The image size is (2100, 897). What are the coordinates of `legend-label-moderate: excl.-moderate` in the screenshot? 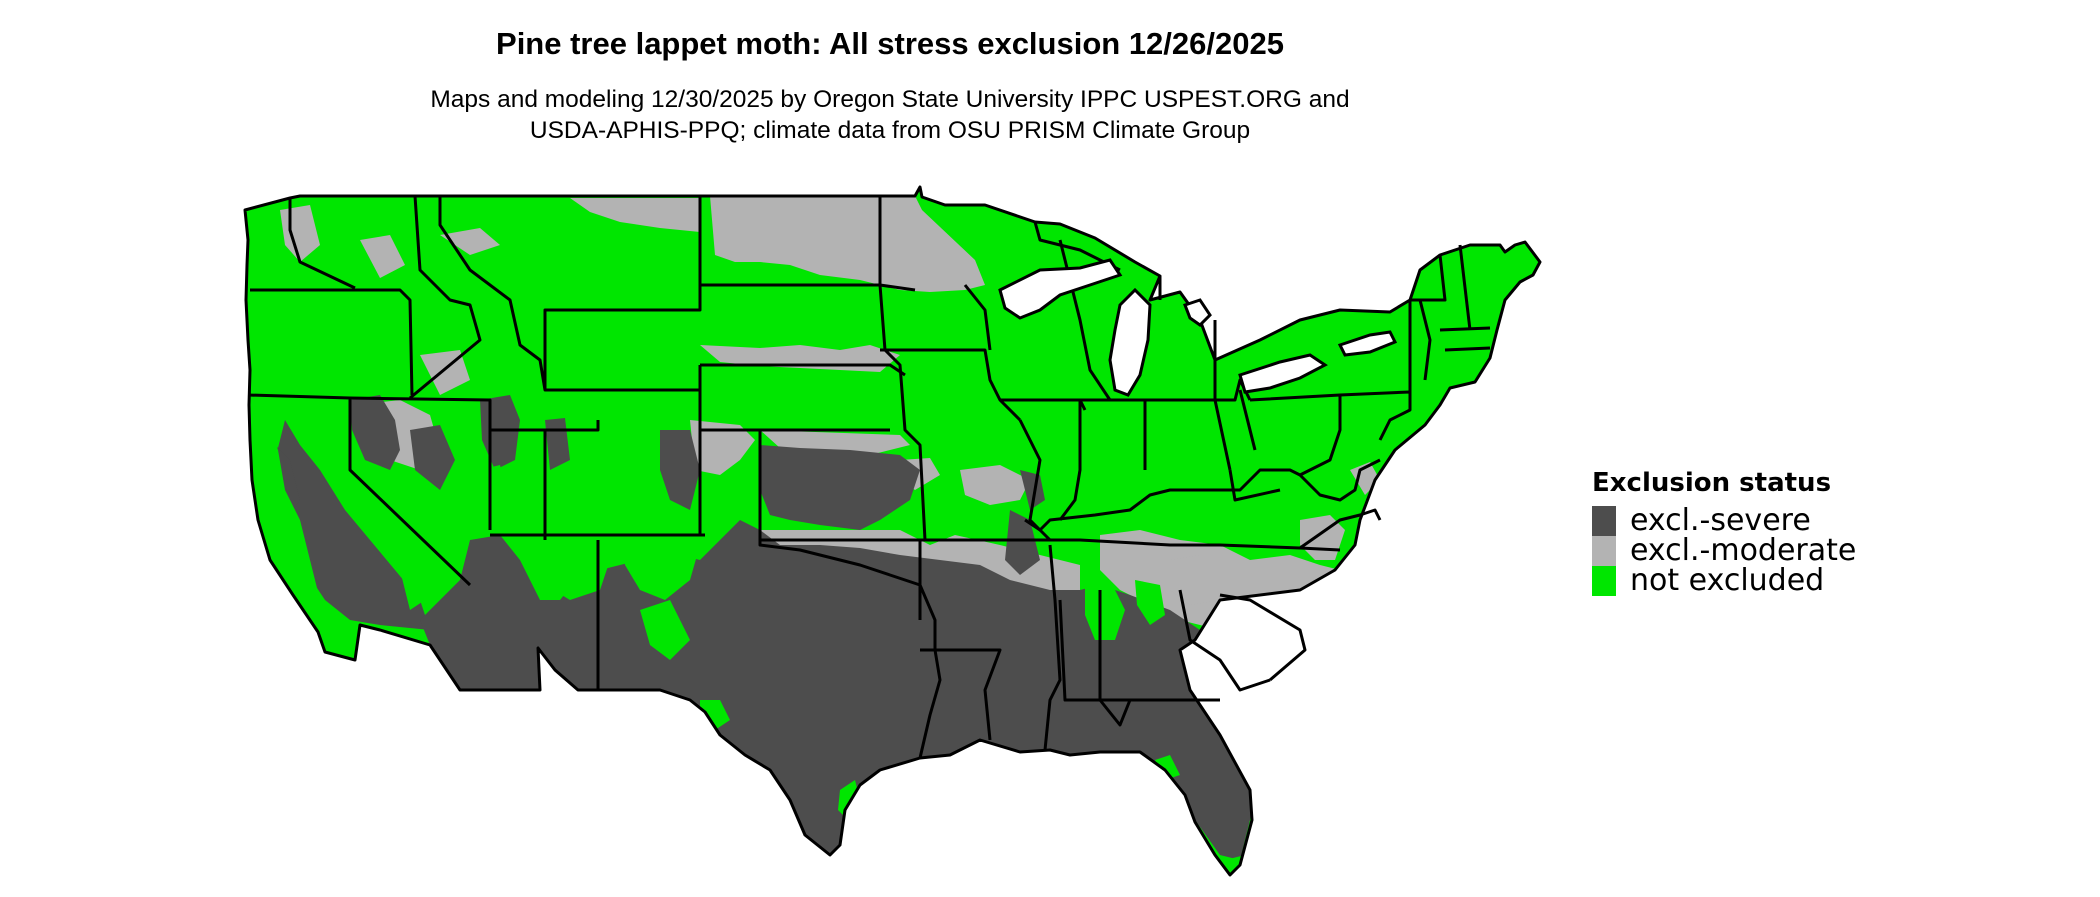 It's located at (1743, 550).